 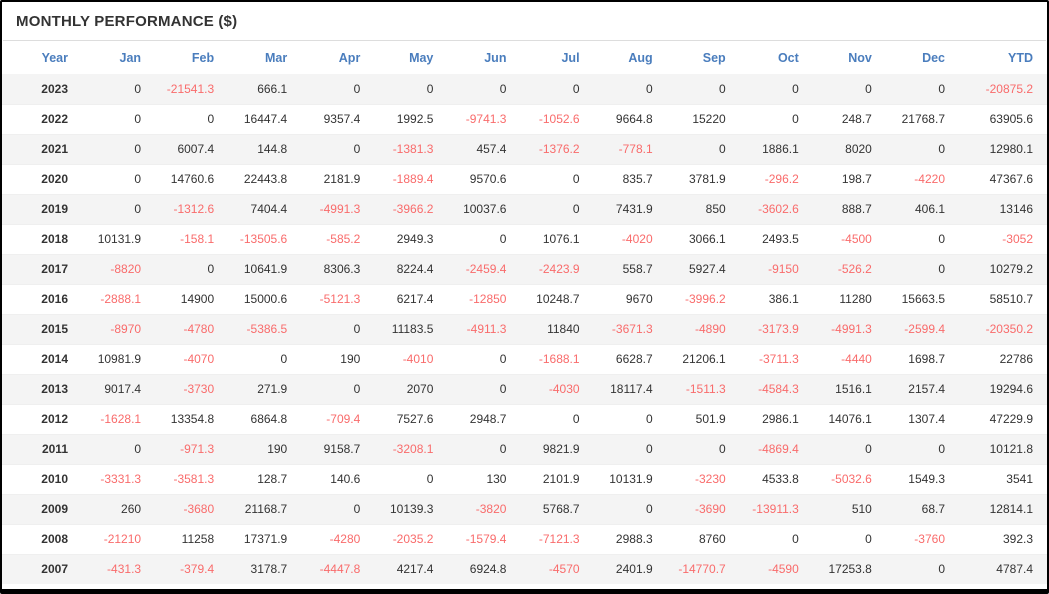 I want to click on value-cell: -3173.9, so click(x=778, y=329).